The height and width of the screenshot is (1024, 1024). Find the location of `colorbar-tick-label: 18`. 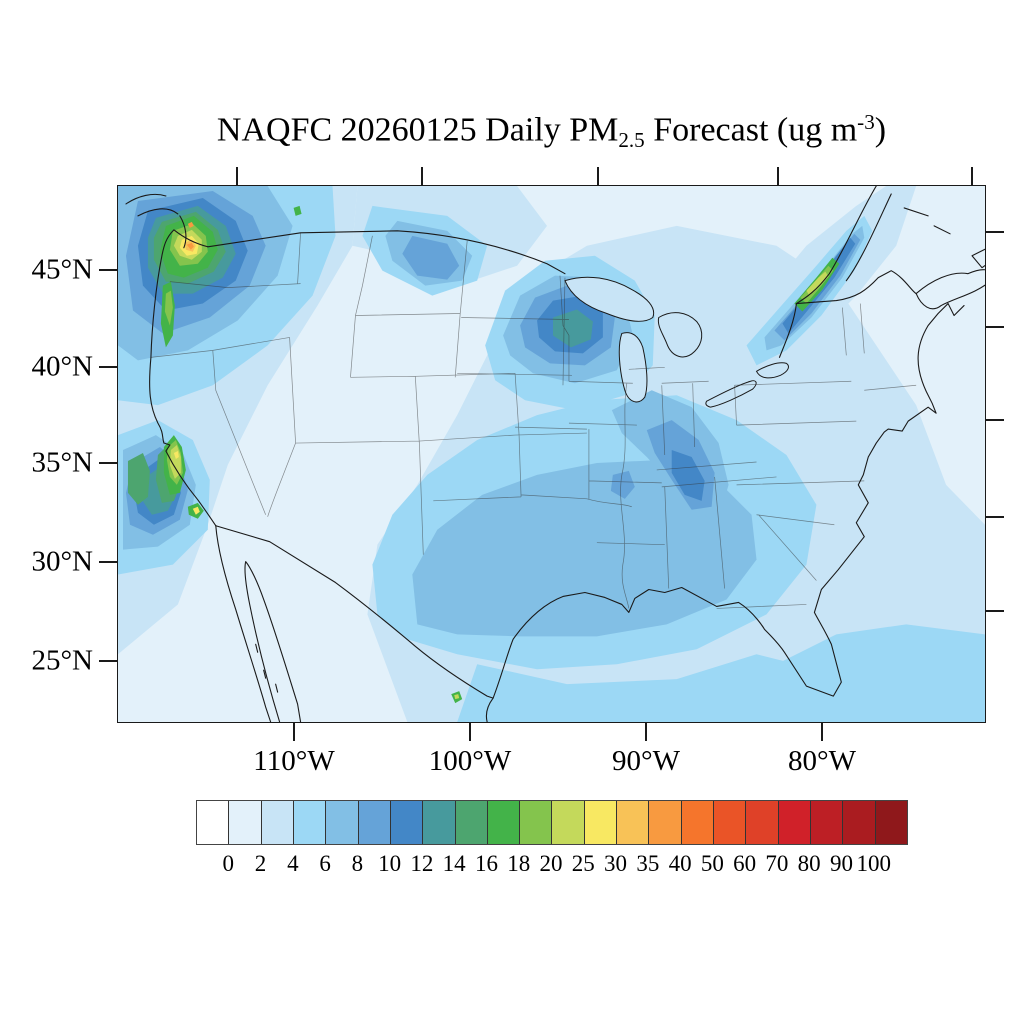

colorbar-tick-label: 18 is located at coordinates (519, 863).